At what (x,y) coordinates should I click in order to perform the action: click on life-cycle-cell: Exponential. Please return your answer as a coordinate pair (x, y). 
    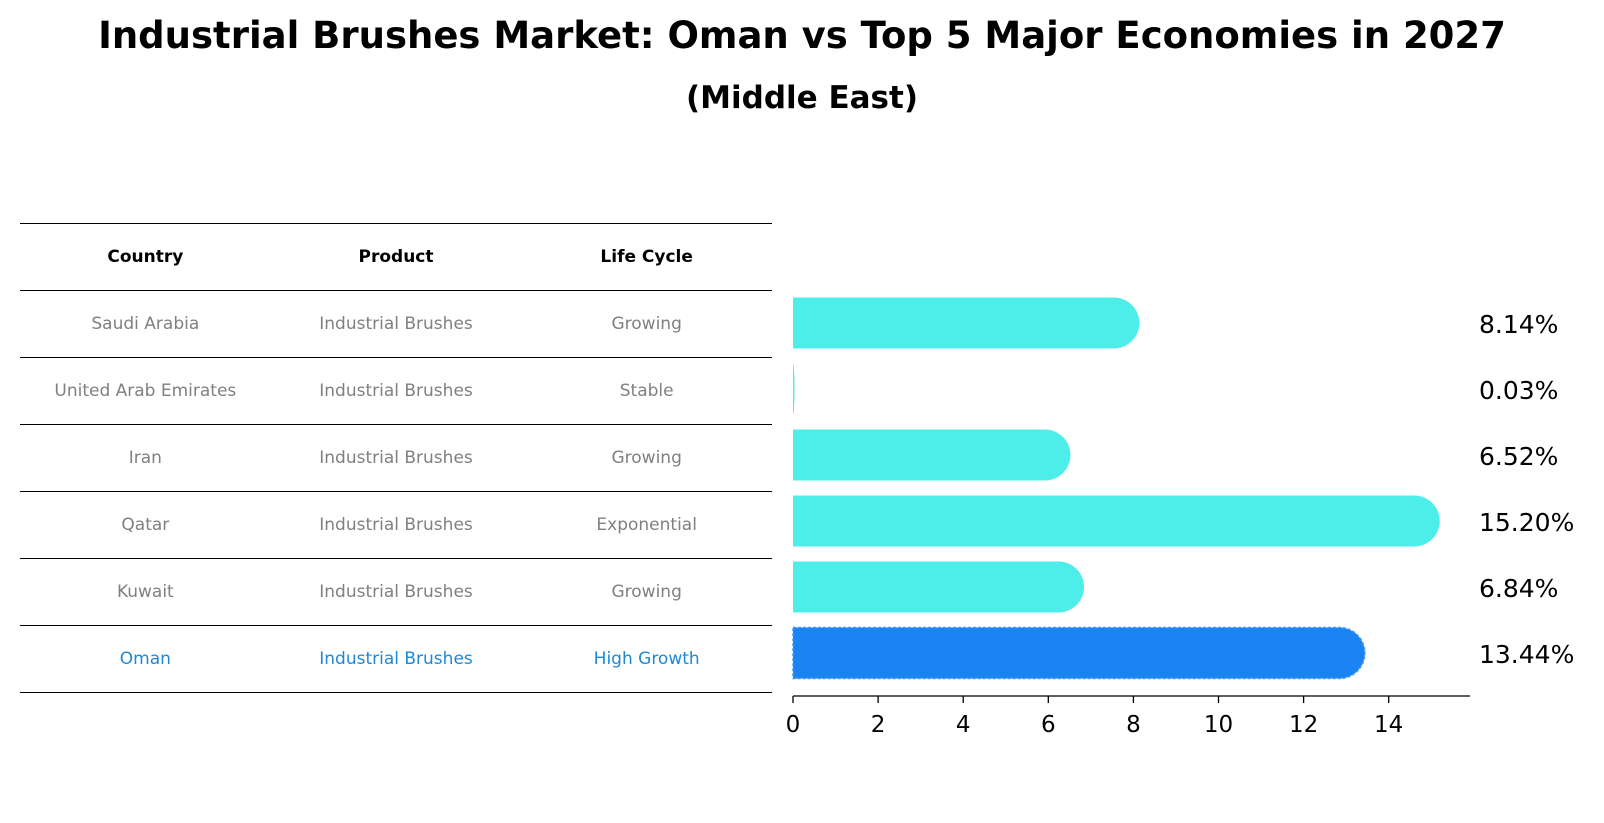
    Looking at the image, I should click on (646, 525).